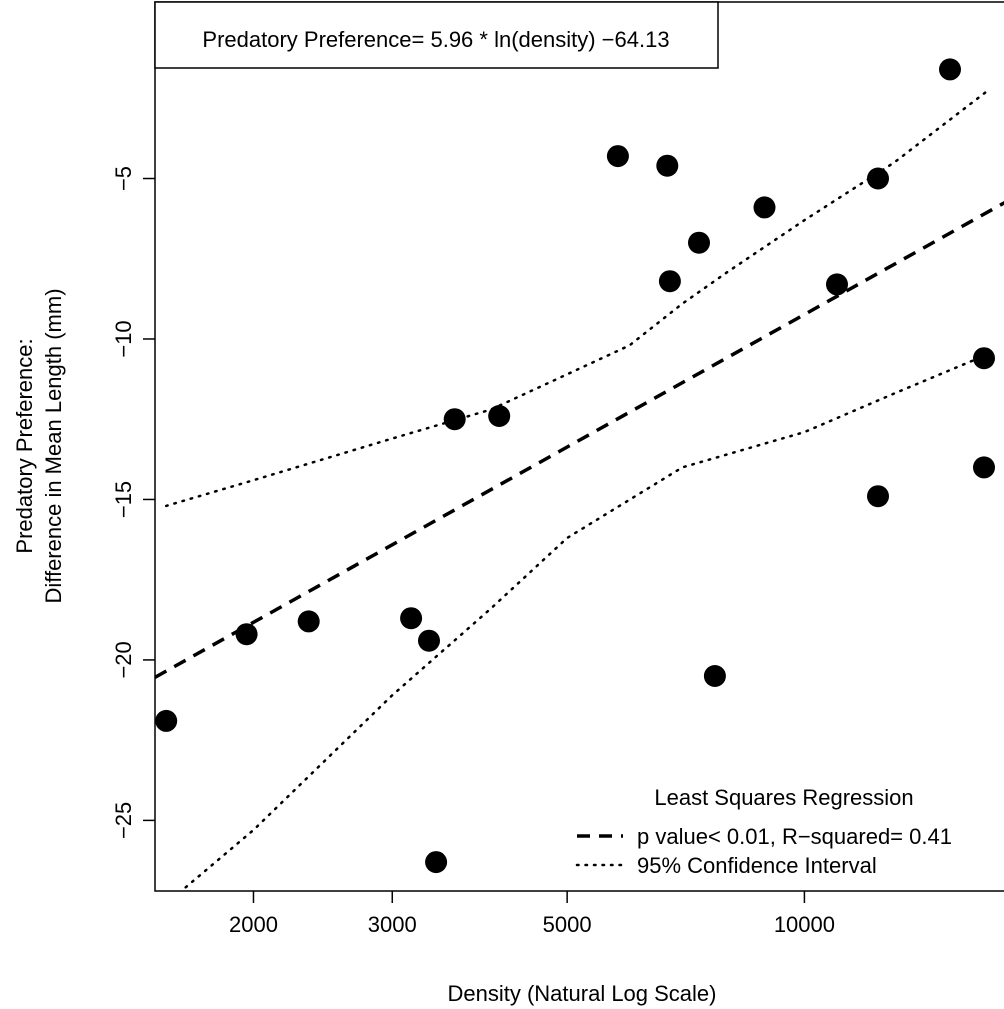 This screenshot has width=1004, height=1009. Describe the element at coordinates (757, 865) in the screenshot. I see `legend-entry-confidence: 95% Confidence Interval` at that location.